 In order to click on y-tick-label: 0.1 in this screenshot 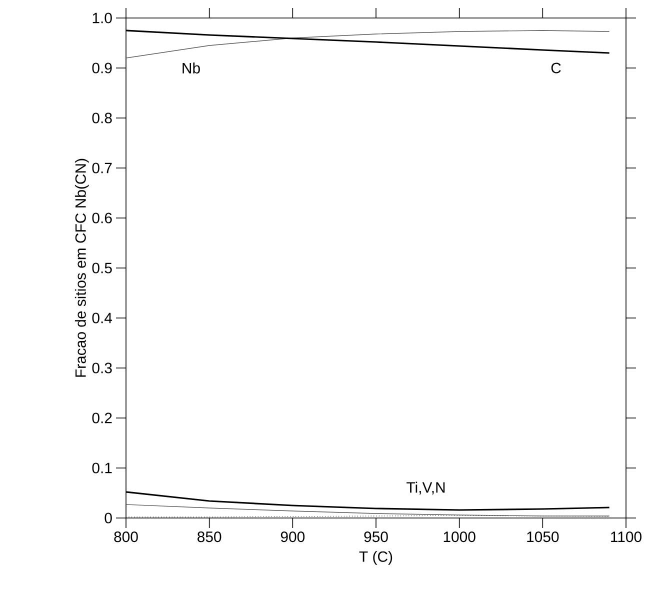, I will do `click(102, 468)`.